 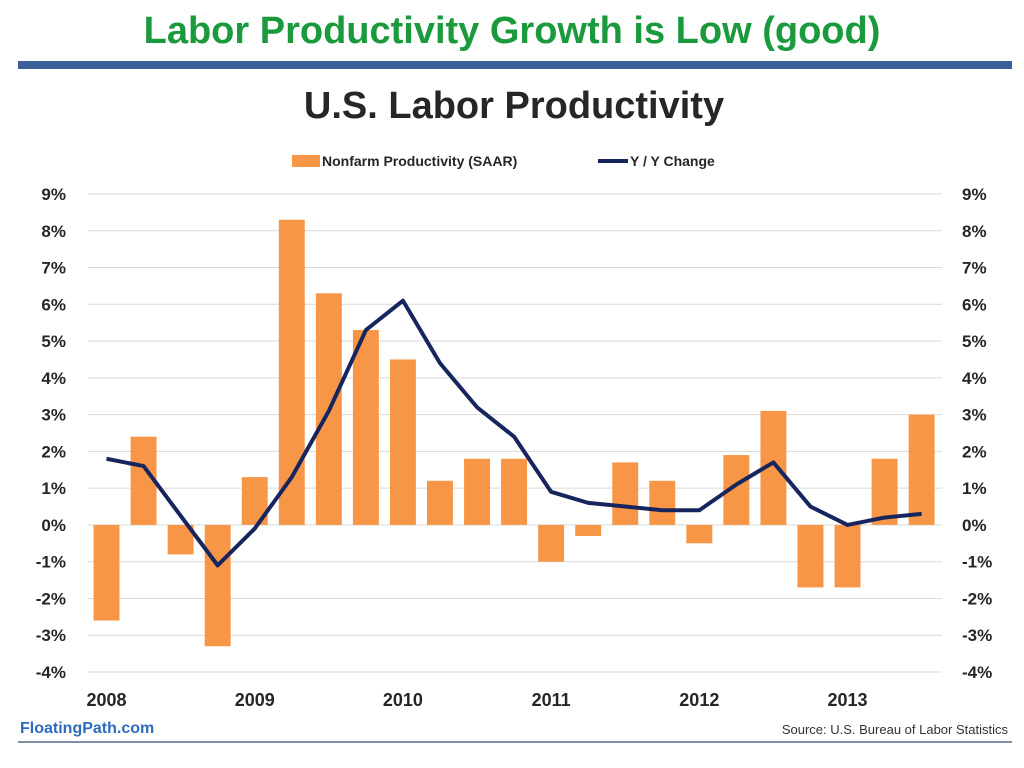 What do you see at coordinates (51, 433) in the screenshot?
I see `left-y-axis: 9% 8% 7% 6% 5% 4% 3% 2% 1% 0% -1% -2% -3% -4%` at bounding box center [51, 433].